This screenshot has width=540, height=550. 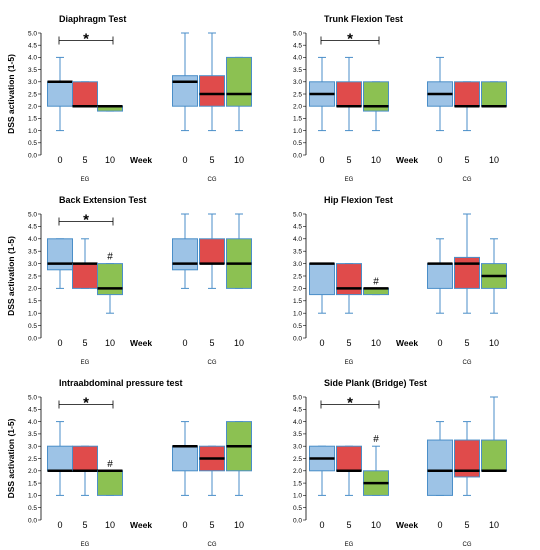 What do you see at coordinates (110, 464) in the screenshot?
I see `significance-hash: #` at bounding box center [110, 464].